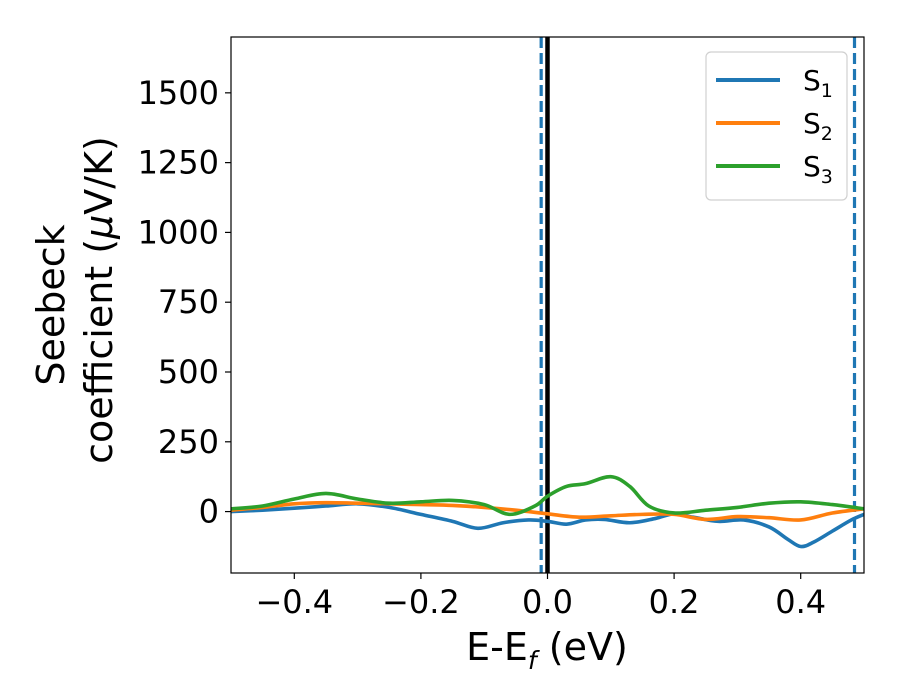 This screenshot has height=700, width=900. Describe the element at coordinates (818, 126) in the screenshot. I see `legend-label-s2: S2` at that location.